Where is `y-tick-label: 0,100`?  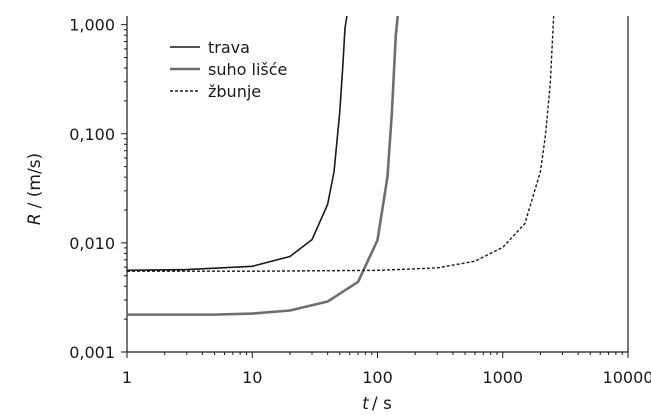
y-tick-label: 0,100 is located at coordinates (92, 134).